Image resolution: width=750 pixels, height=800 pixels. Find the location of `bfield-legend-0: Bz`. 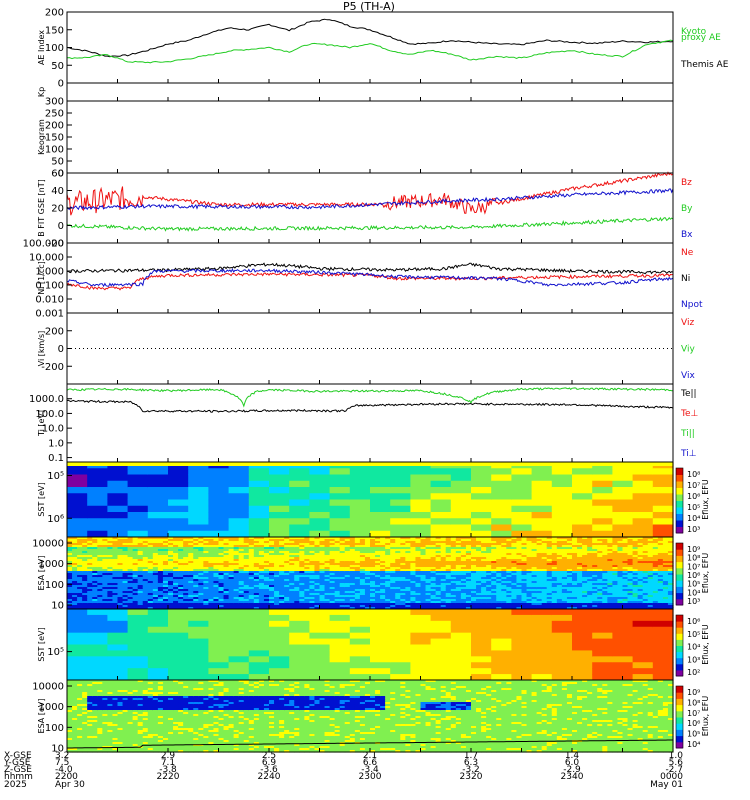

bfield-legend-0: Bz is located at coordinates (686, 183).